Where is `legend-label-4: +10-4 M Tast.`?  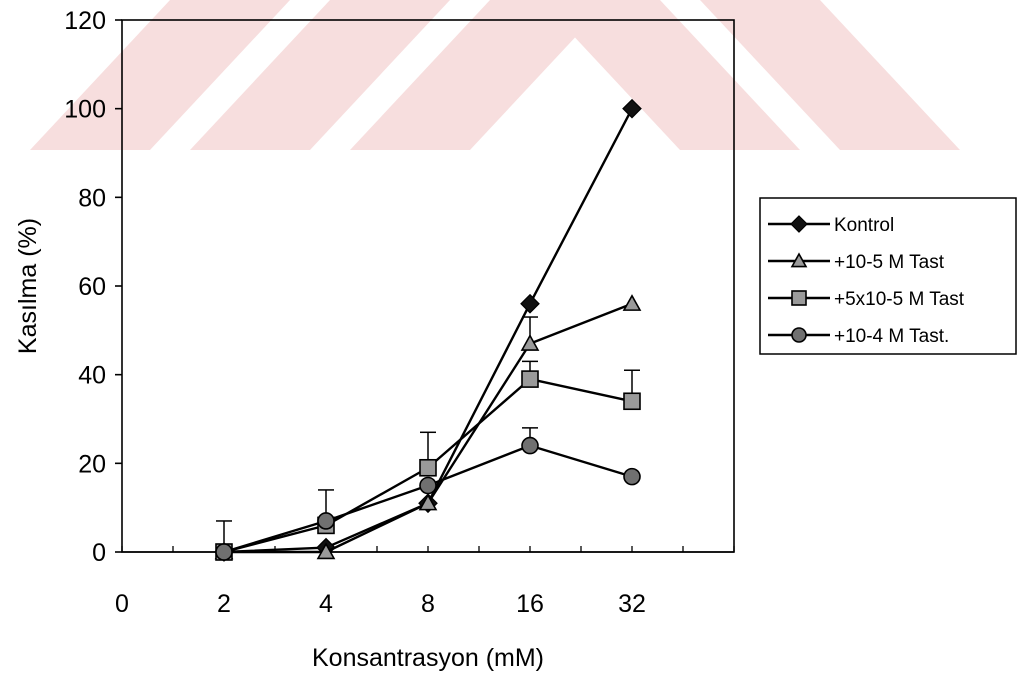
legend-label-4: +10-4 M Tast. is located at coordinates (891, 336).